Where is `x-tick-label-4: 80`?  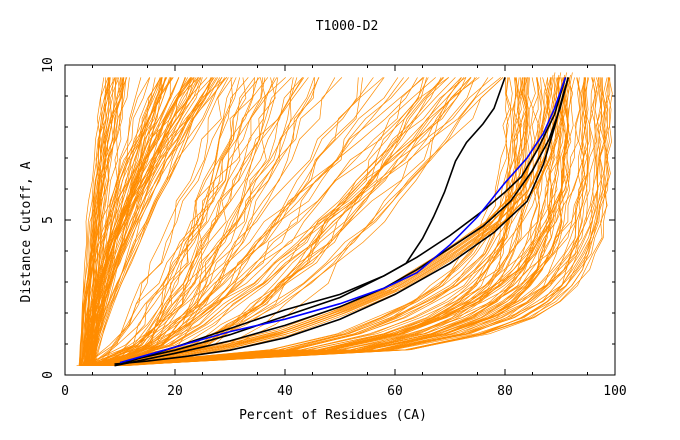 x-tick-label-4: 80 is located at coordinates (505, 391).